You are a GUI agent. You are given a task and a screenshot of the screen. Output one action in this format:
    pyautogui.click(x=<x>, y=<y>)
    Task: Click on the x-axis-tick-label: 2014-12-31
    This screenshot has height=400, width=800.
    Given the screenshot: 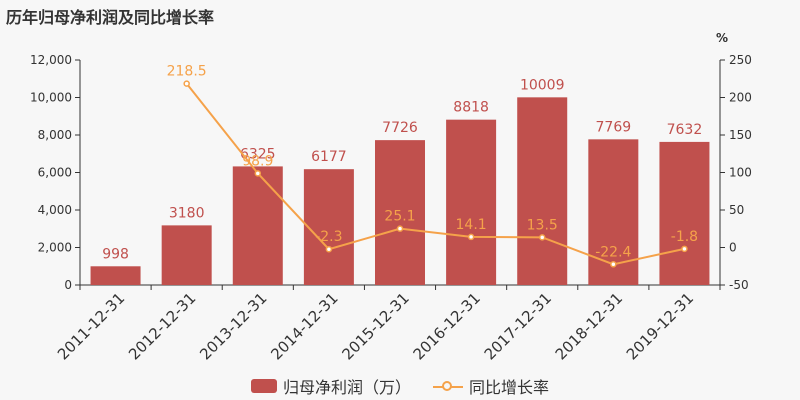 What is the action you would take?
    pyautogui.click(x=304, y=326)
    